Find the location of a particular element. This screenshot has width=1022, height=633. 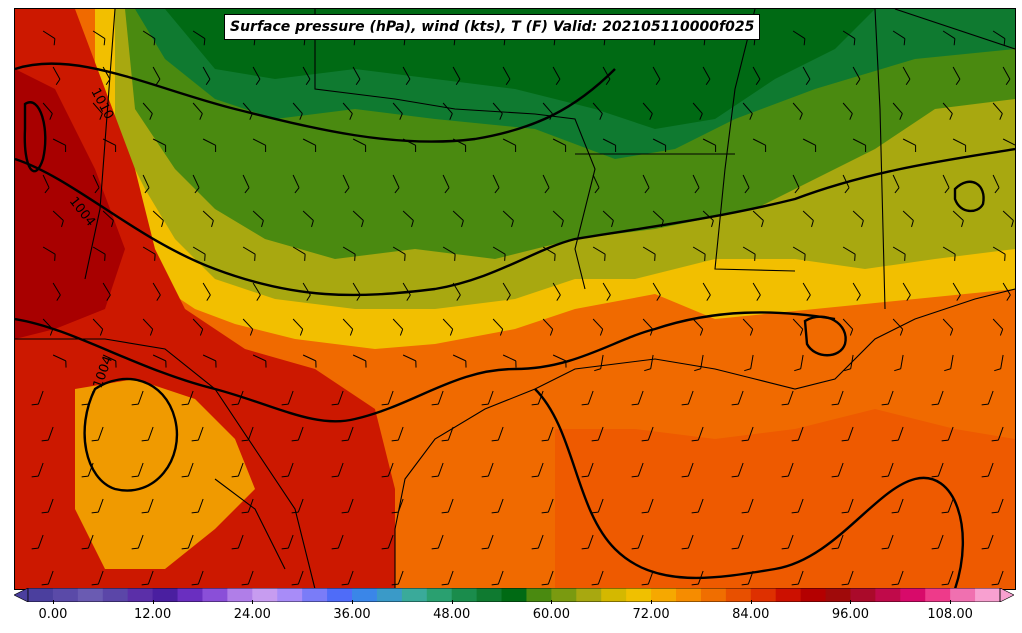

colorbar-tick-label: 12.00 is located at coordinates (153, 614).